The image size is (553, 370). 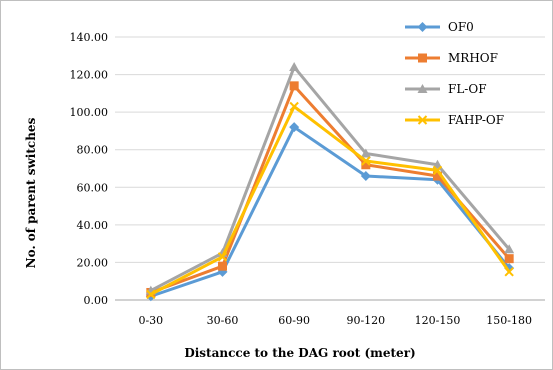 What do you see at coordinates (93, 150) in the screenshot?
I see `y-tick-label: 80.00` at bounding box center [93, 150].